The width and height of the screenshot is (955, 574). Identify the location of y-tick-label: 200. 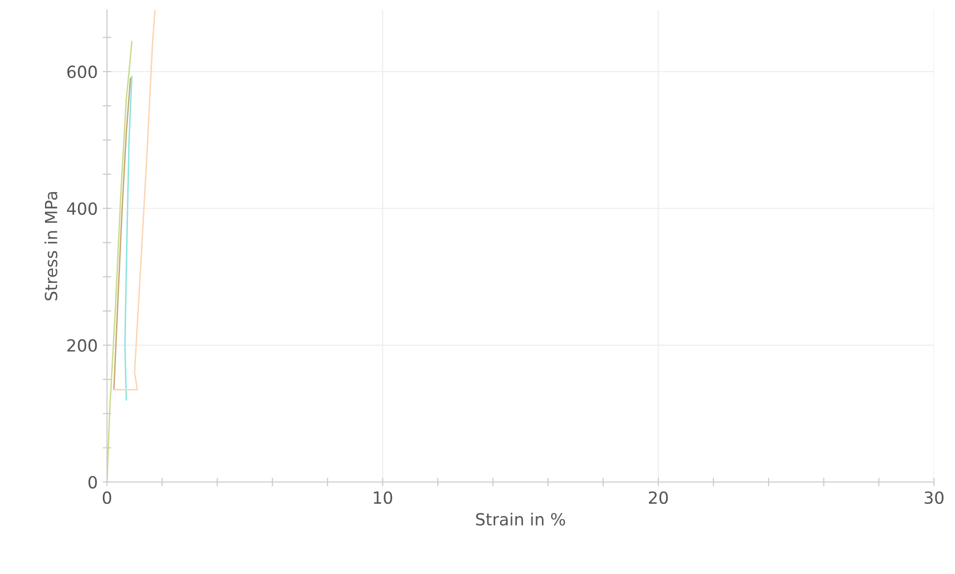
(82, 345).